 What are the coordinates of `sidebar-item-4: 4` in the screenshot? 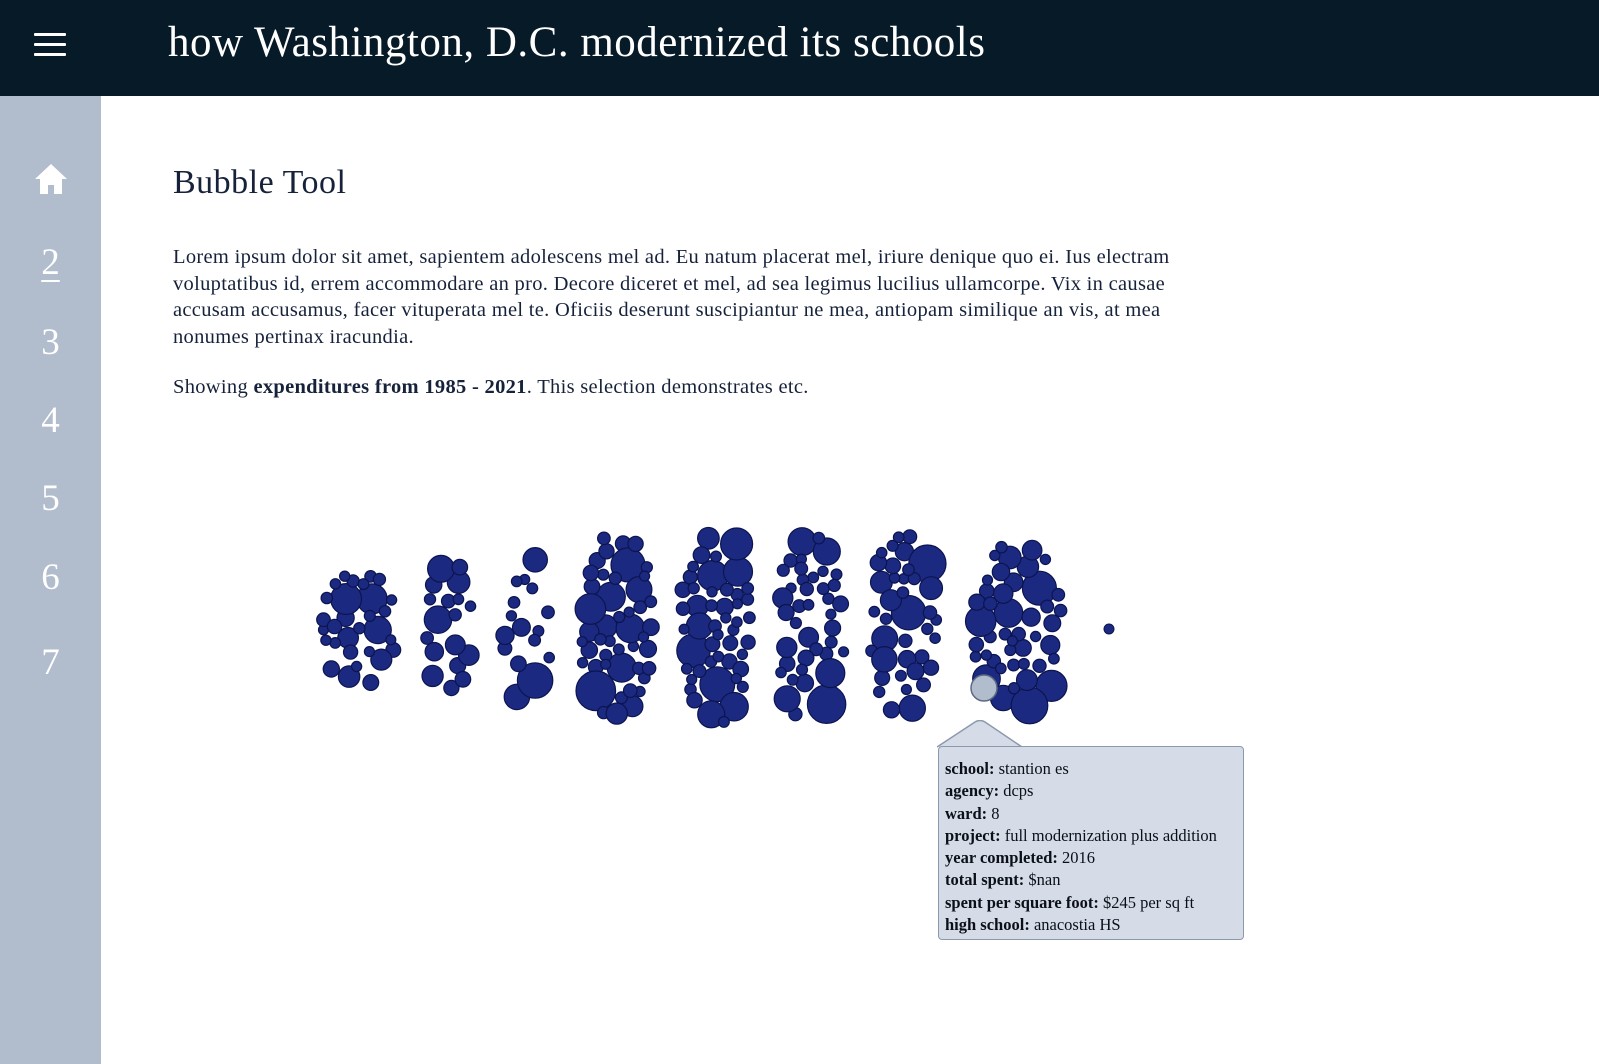 It's located at (50, 420).